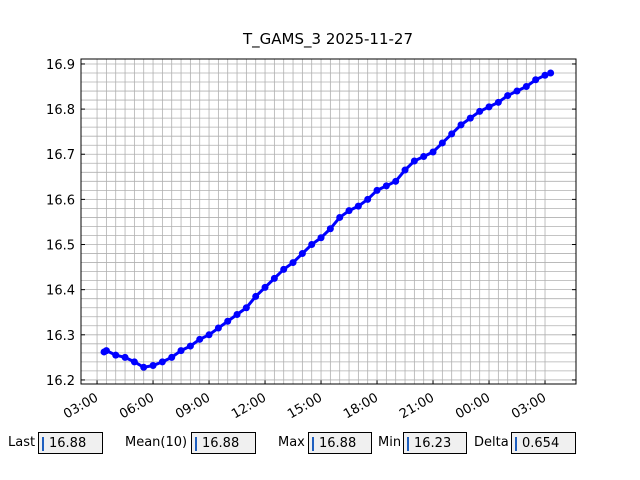 The width and height of the screenshot is (640, 480). Describe the element at coordinates (435, 443) in the screenshot. I see `stat-field: 16.23` at that location.